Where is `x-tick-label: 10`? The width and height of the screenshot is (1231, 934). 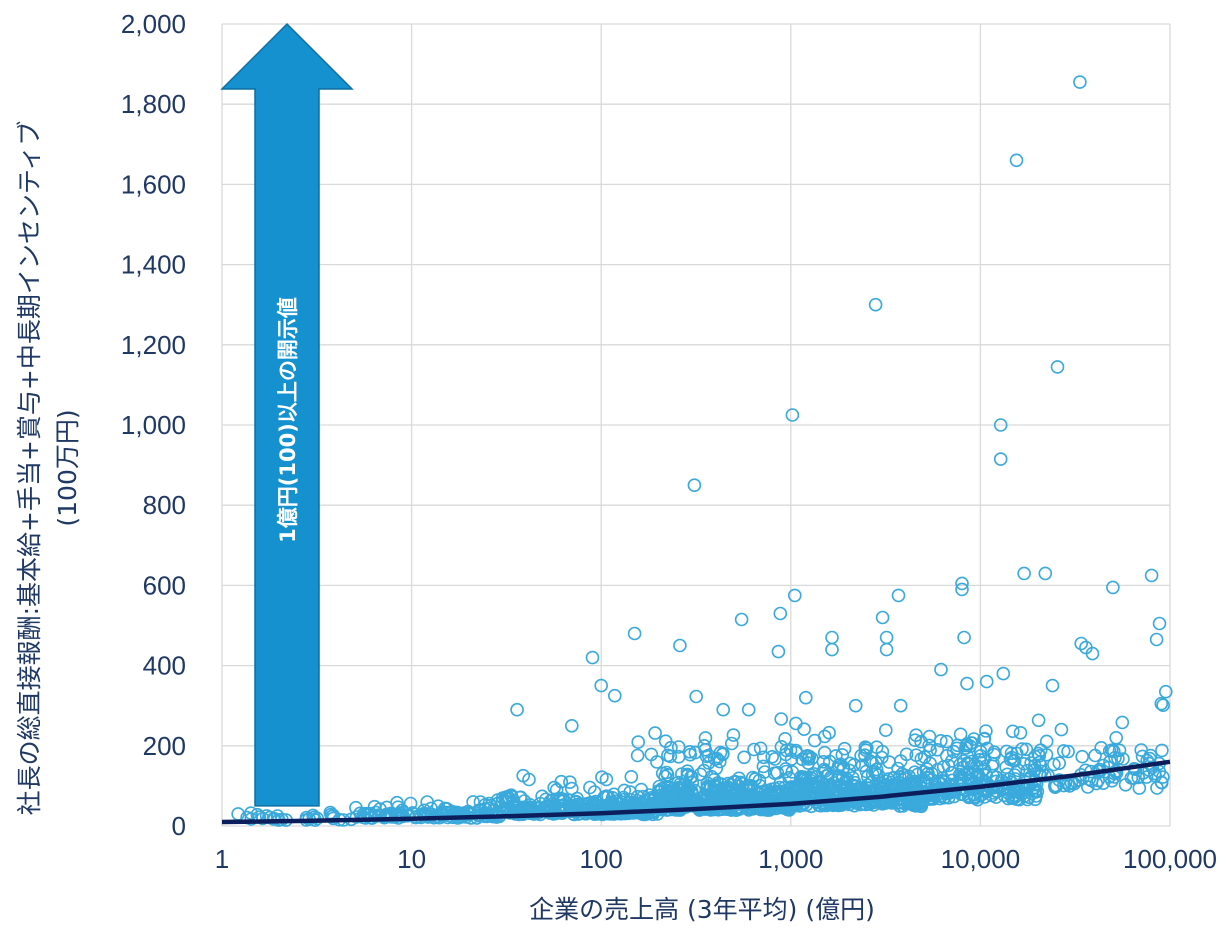 x-tick-label: 10 is located at coordinates (411, 859).